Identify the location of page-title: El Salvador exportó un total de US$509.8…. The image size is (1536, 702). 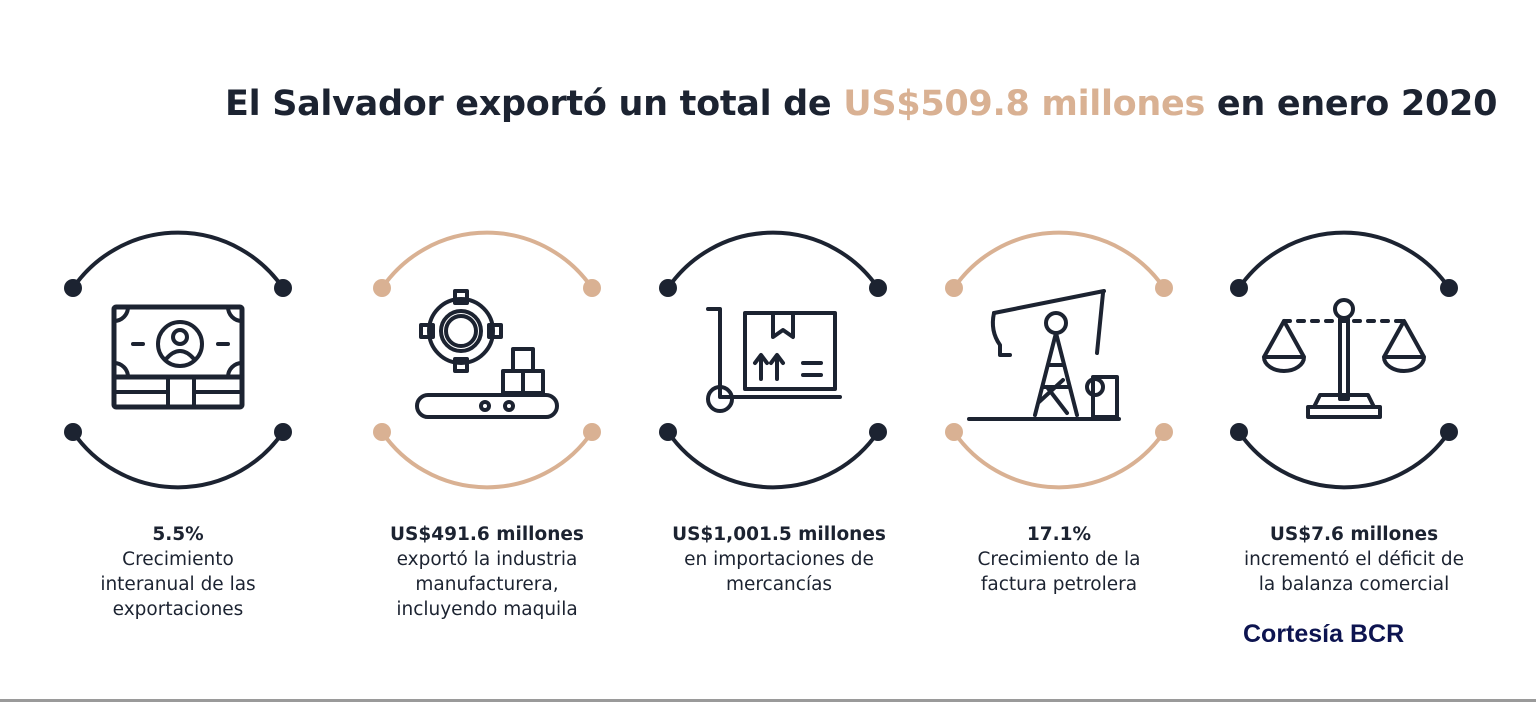
(861, 104).